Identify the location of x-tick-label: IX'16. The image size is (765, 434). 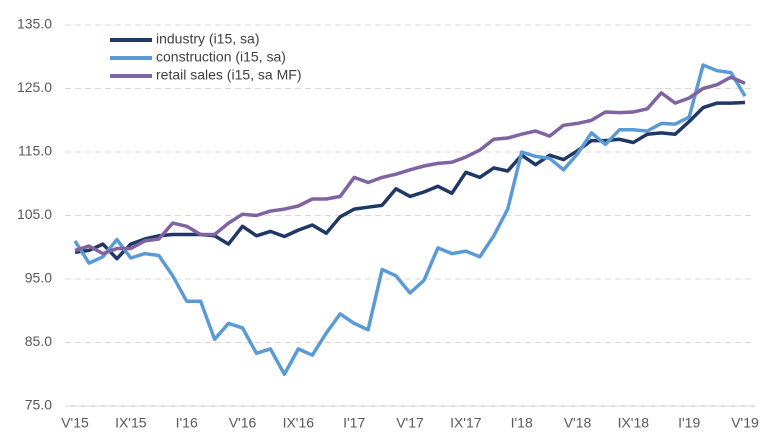
(299, 423).